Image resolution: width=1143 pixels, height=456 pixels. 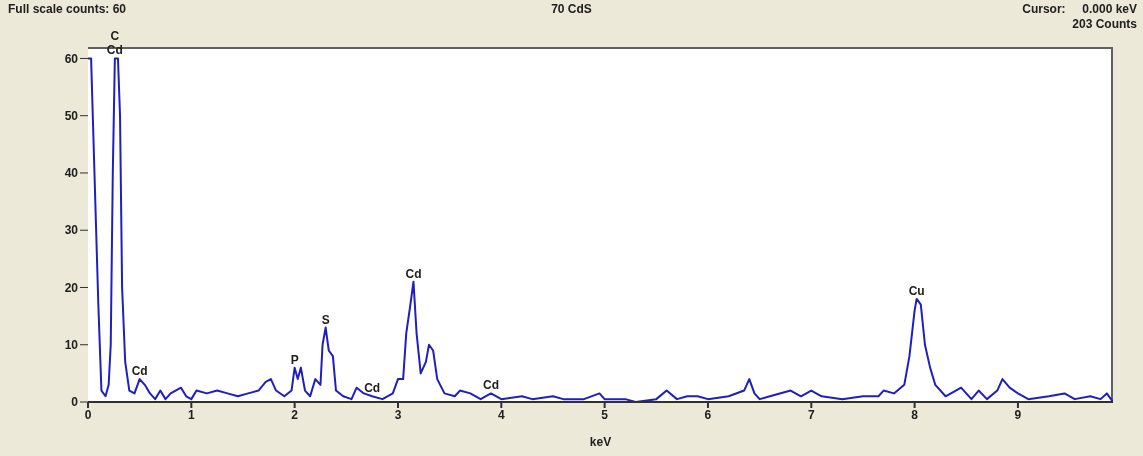 I want to click on y-tick-label: 10, so click(x=71, y=345).